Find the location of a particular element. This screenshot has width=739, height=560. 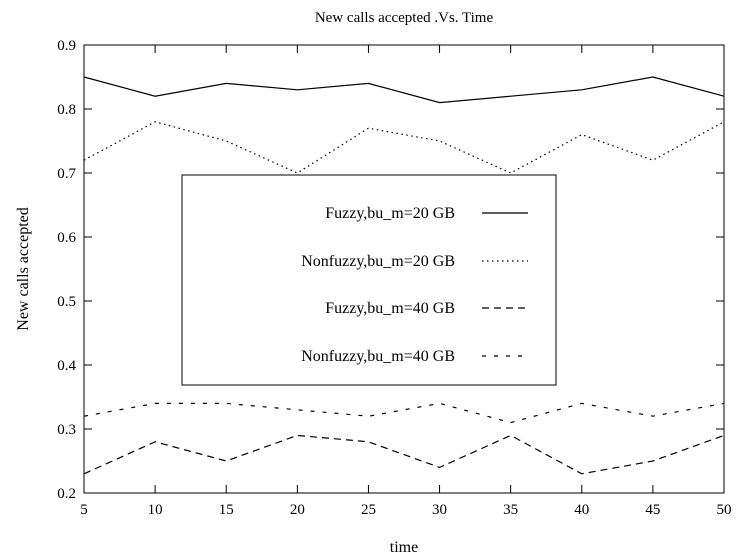

x-tick-label: 20 is located at coordinates (297, 510).